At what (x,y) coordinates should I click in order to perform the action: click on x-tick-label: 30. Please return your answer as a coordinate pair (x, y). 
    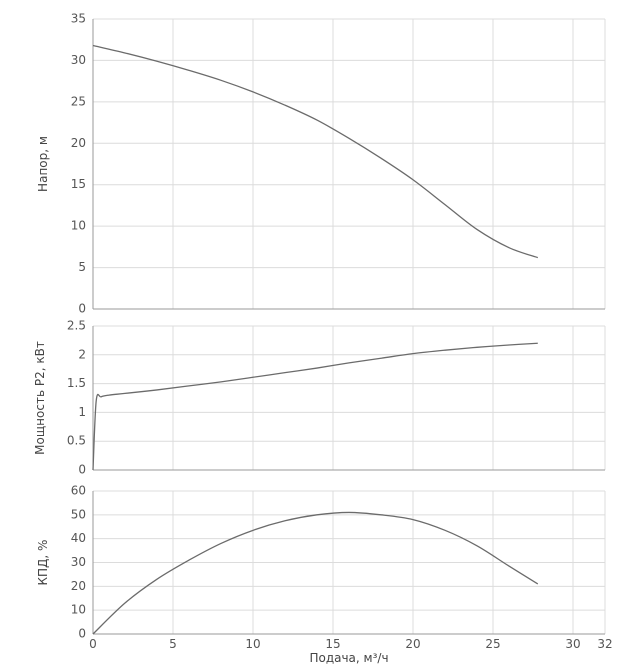
    Looking at the image, I should click on (572, 644).